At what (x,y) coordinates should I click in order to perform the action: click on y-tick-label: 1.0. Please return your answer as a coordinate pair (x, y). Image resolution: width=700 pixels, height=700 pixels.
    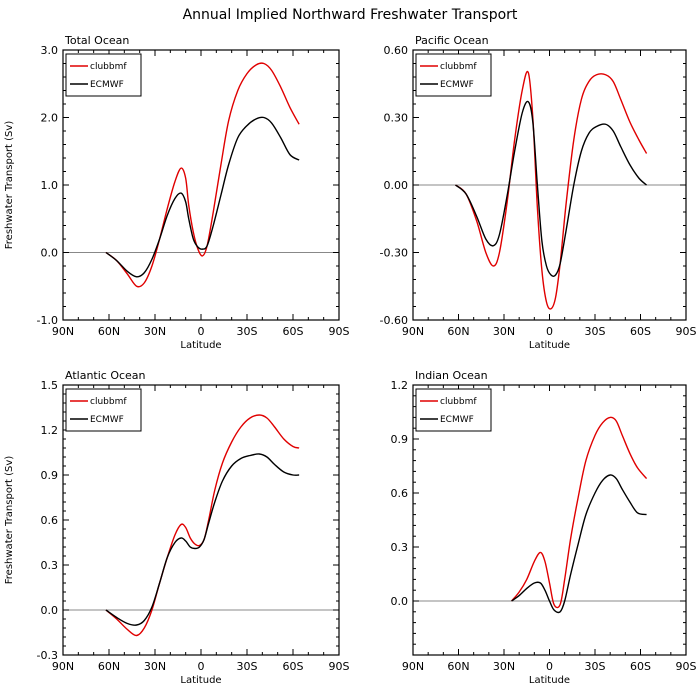
    Looking at the image, I should click on (50, 185).